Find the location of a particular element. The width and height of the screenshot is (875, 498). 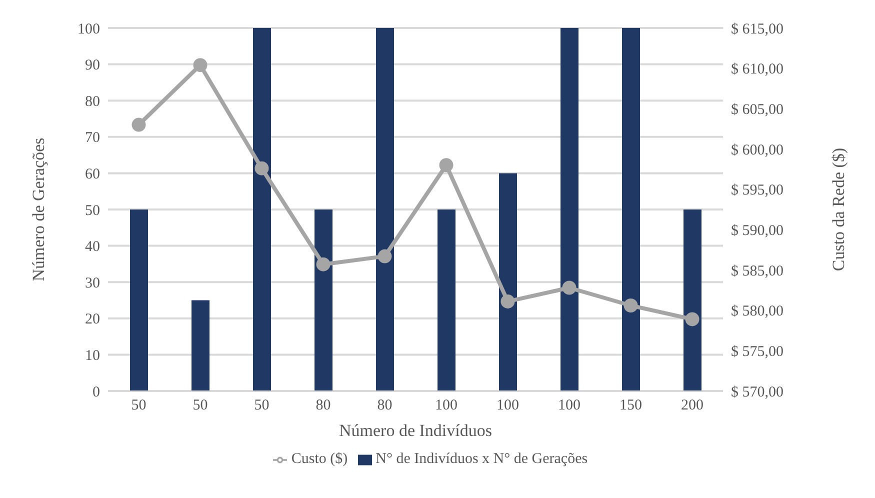

x-tick-label: 200 is located at coordinates (692, 406).